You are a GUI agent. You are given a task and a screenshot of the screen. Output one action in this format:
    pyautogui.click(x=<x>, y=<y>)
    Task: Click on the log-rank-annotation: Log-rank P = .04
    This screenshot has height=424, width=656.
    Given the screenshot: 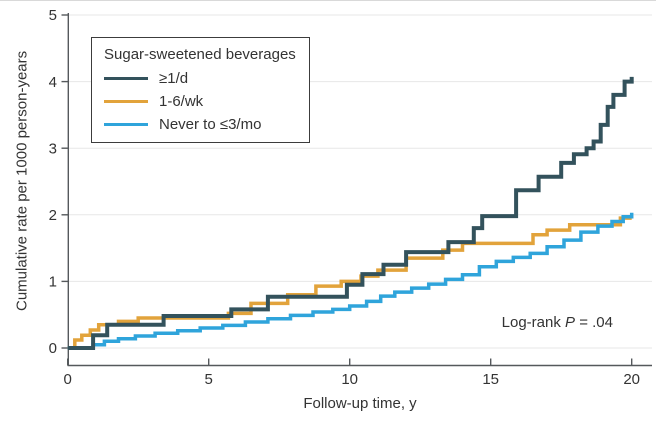 What is the action you would take?
    pyautogui.click(x=557, y=322)
    